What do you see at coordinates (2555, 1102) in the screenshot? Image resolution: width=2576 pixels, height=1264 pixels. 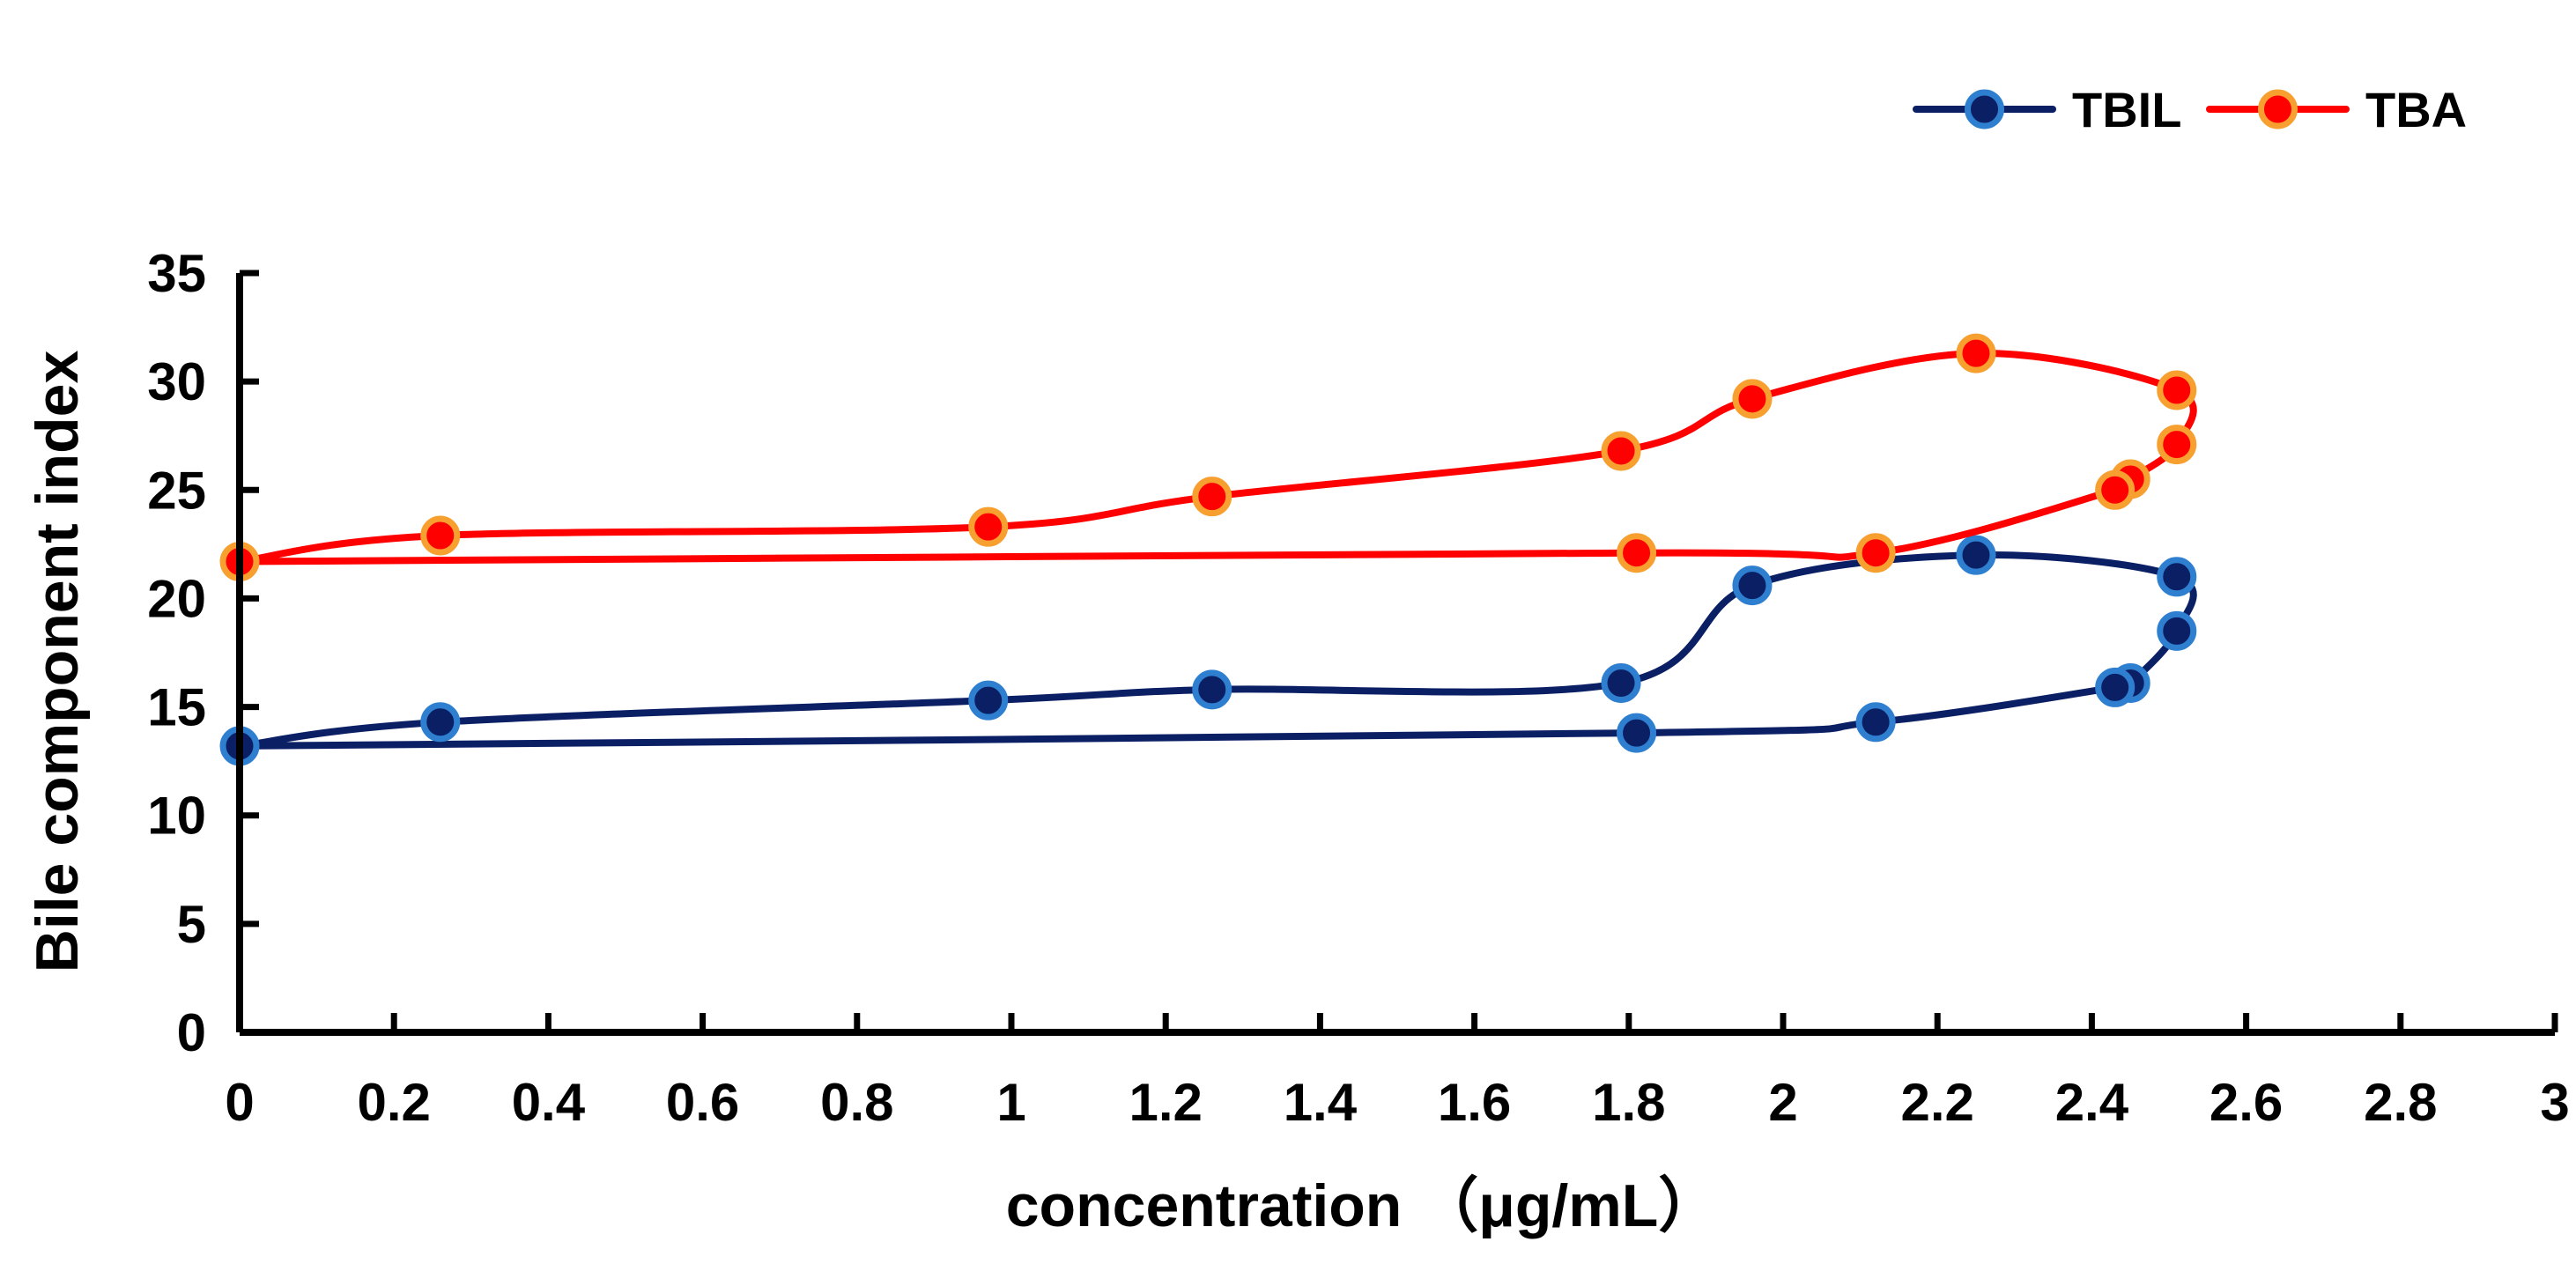 I see `x-tick-label: 3` at bounding box center [2555, 1102].